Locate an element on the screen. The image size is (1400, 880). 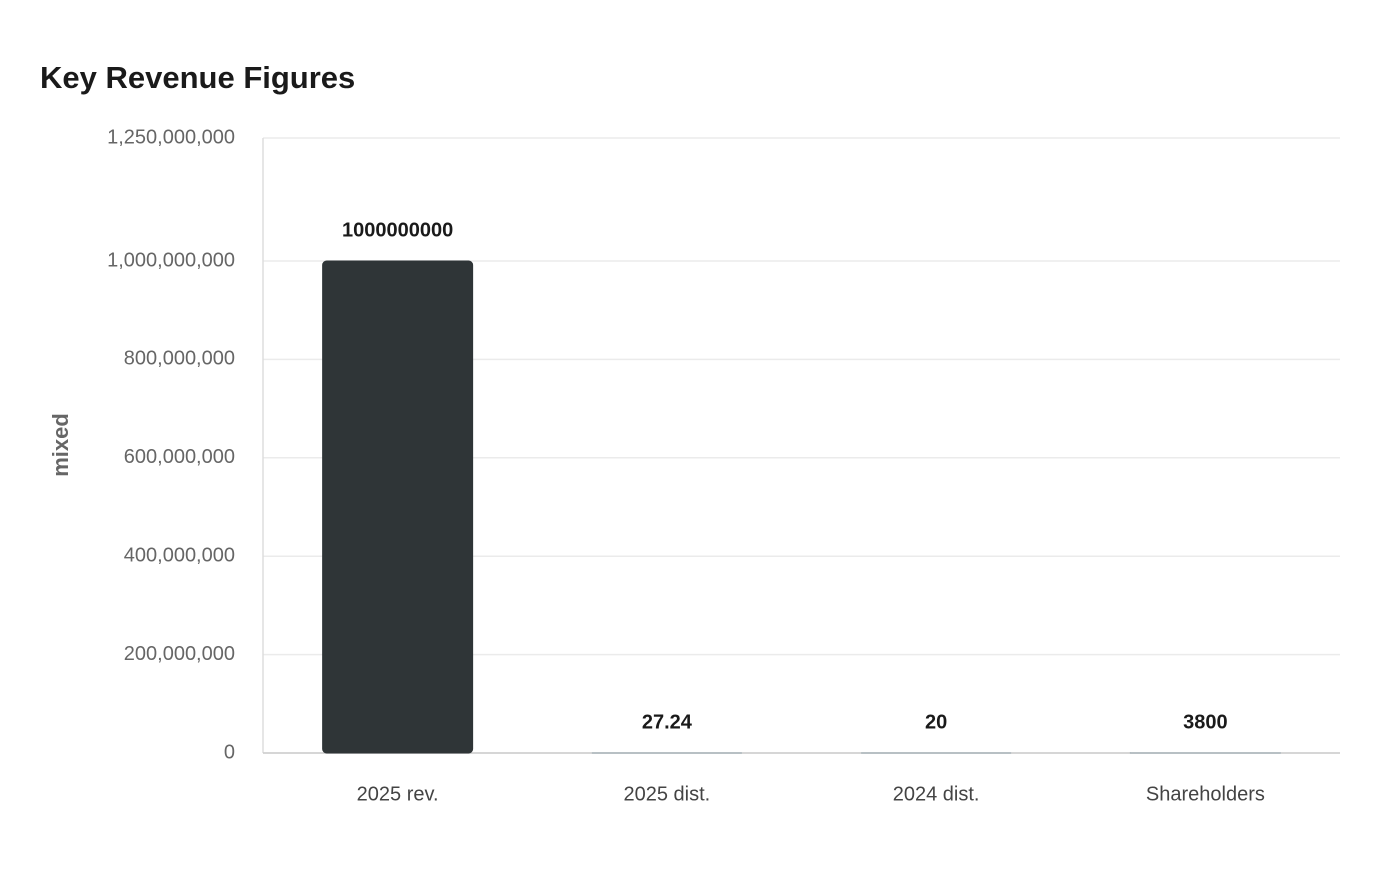
x-tick-label: 2024 dist. is located at coordinates (936, 794).